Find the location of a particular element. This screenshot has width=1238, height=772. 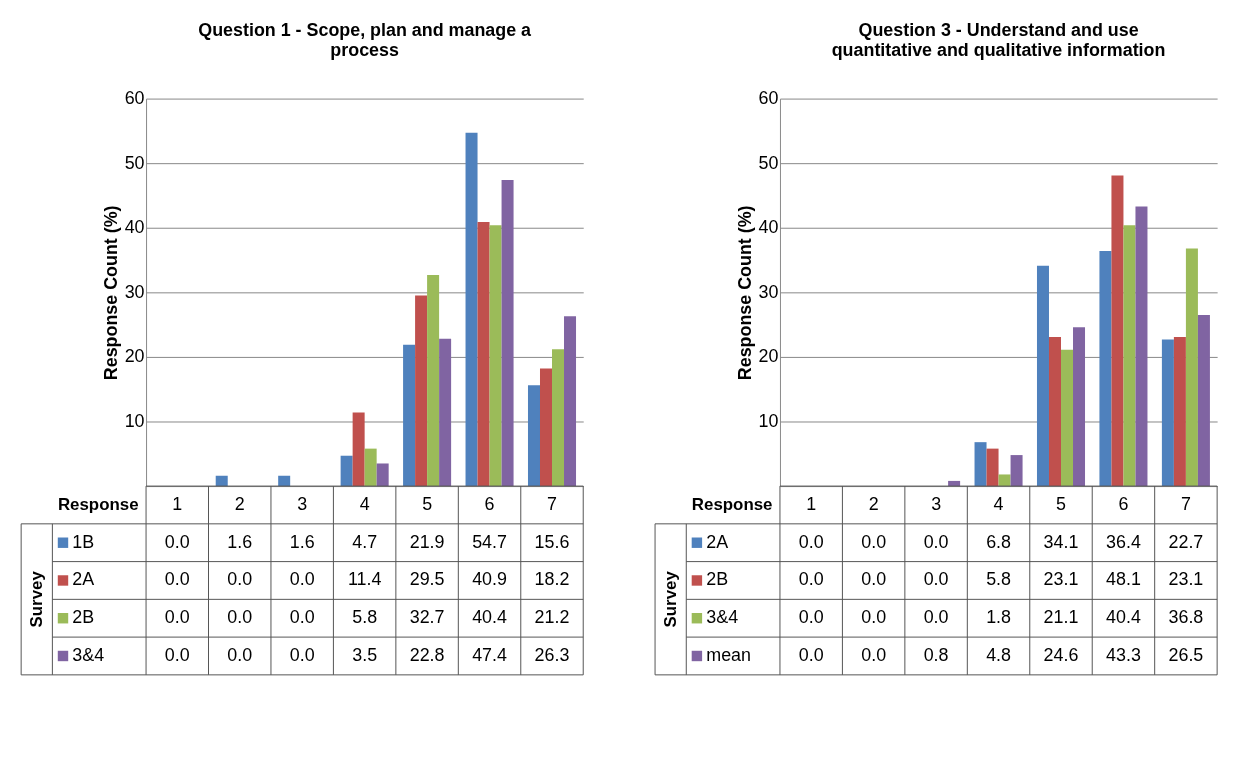

x-tick-label: 1 is located at coordinates (811, 503).